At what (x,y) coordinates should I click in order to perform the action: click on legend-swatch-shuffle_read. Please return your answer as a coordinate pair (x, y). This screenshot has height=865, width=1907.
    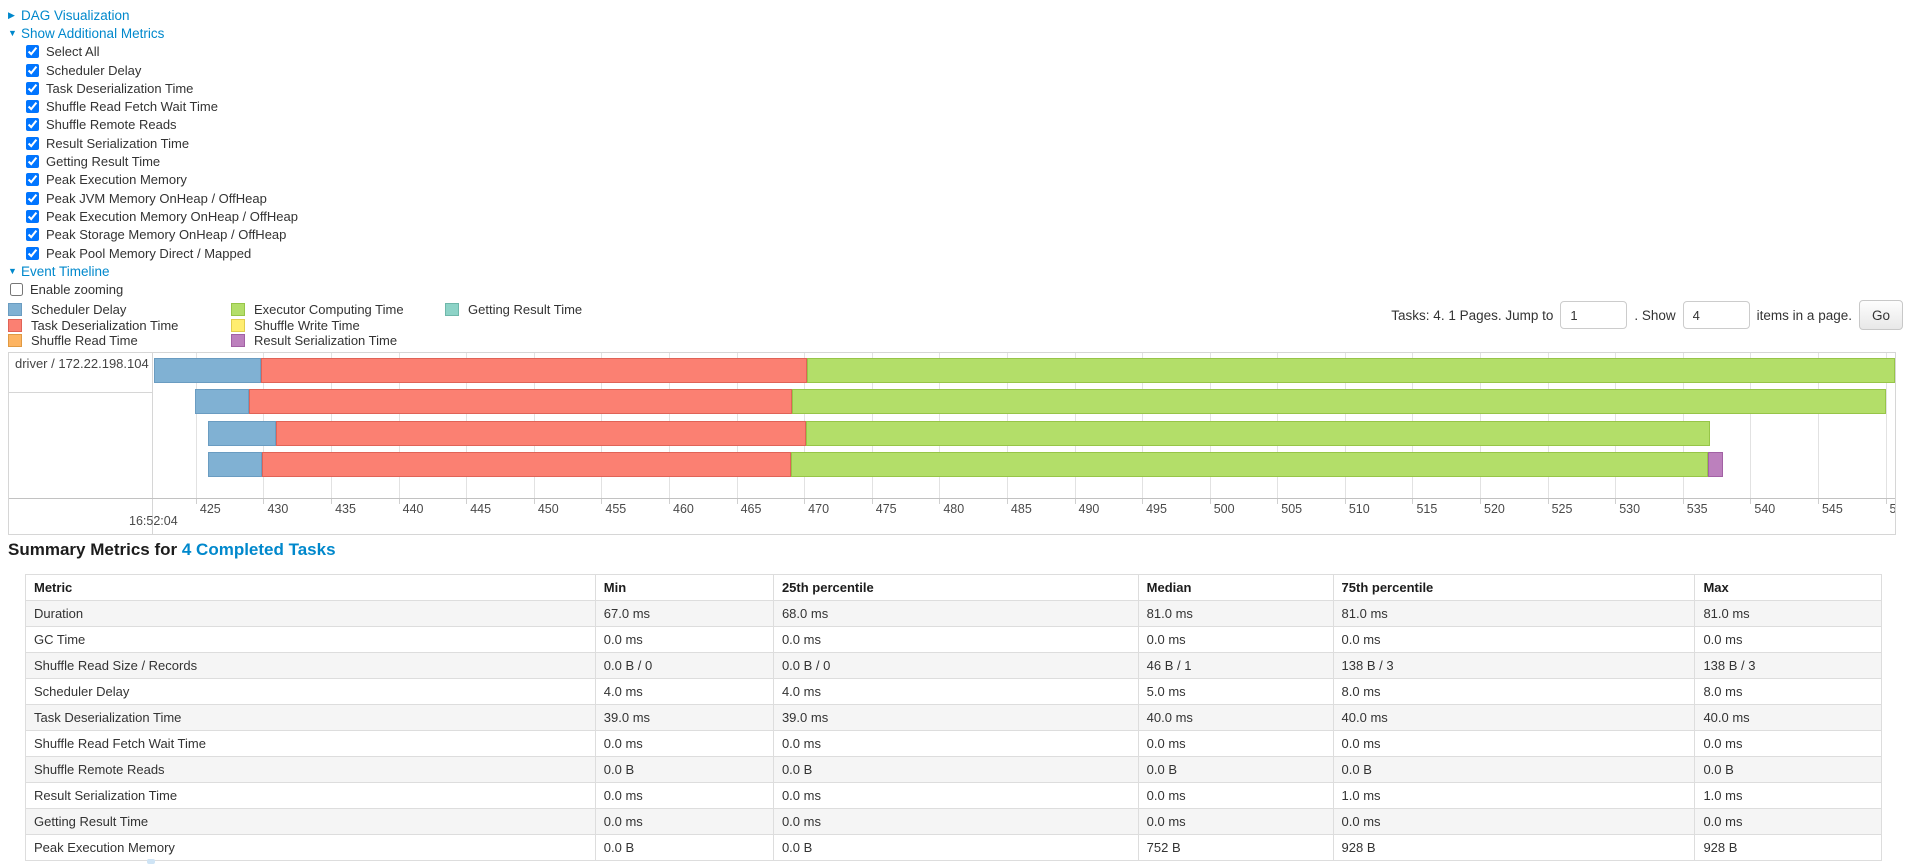
    Looking at the image, I should click on (15, 341).